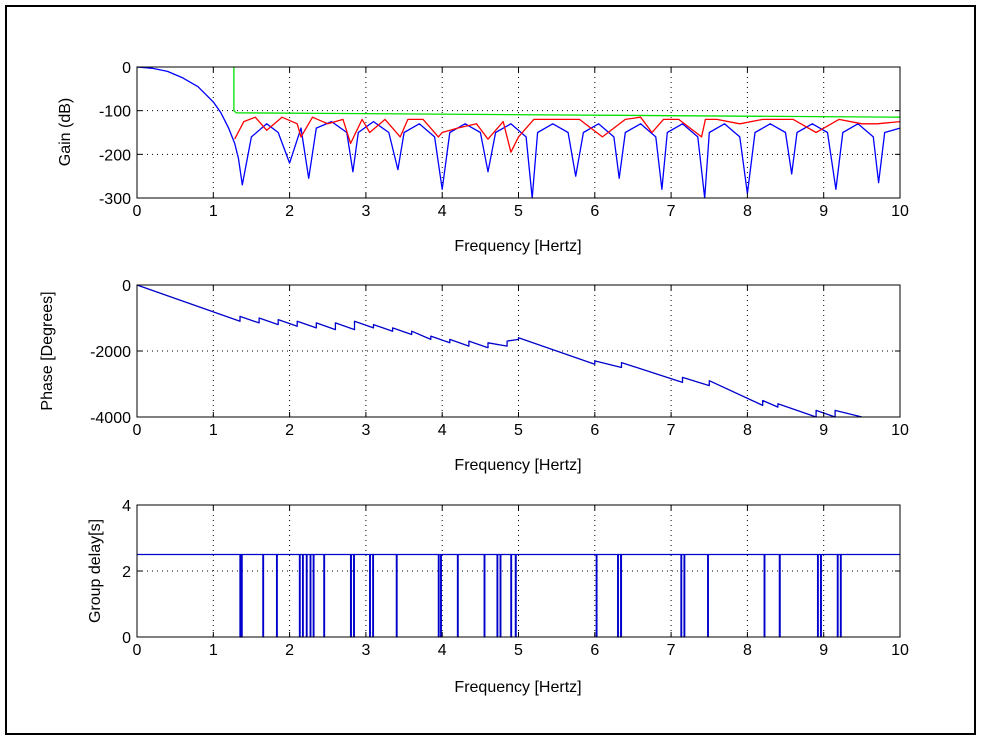 The width and height of the screenshot is (981, 740). Describe the element at coordinates (110, 352) in the screenshot. I see `phase-y-tick-label: -2000` at that location.